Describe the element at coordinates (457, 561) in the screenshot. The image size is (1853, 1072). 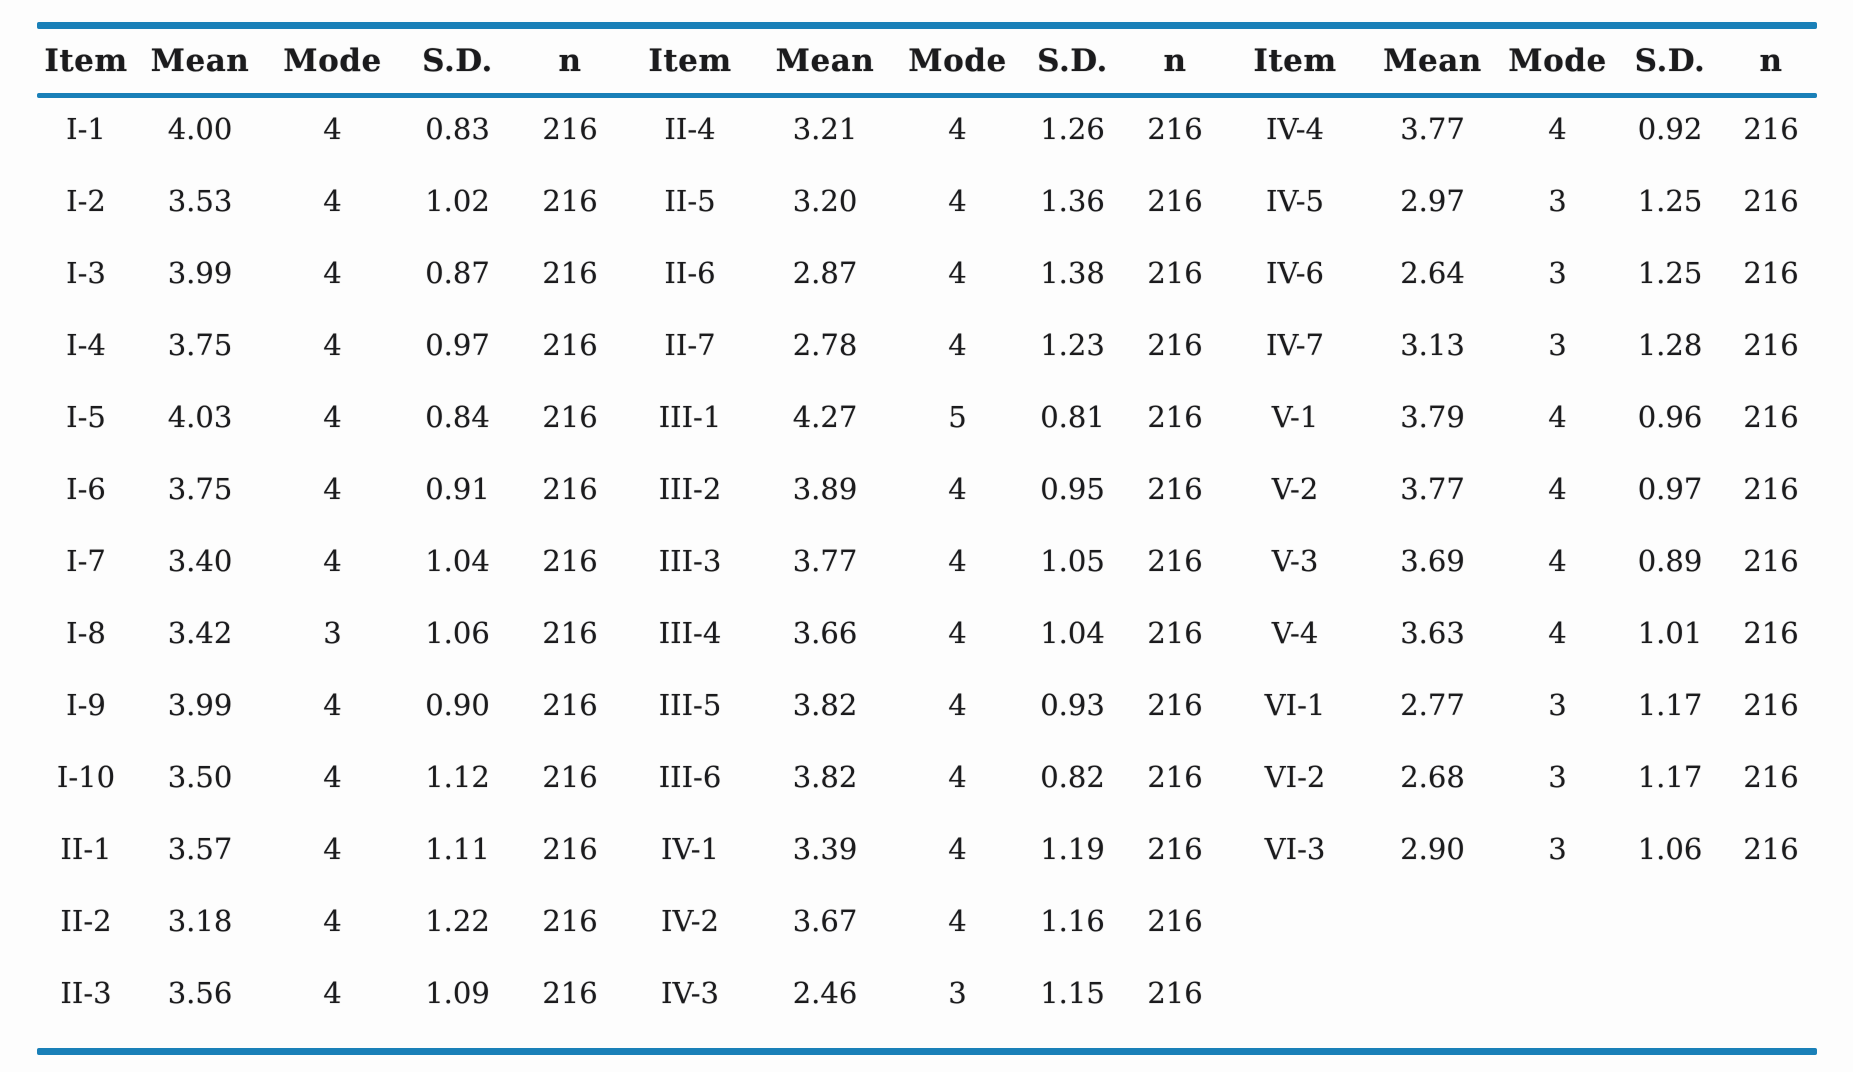
I see `cell-sd: 1.04` at that location.